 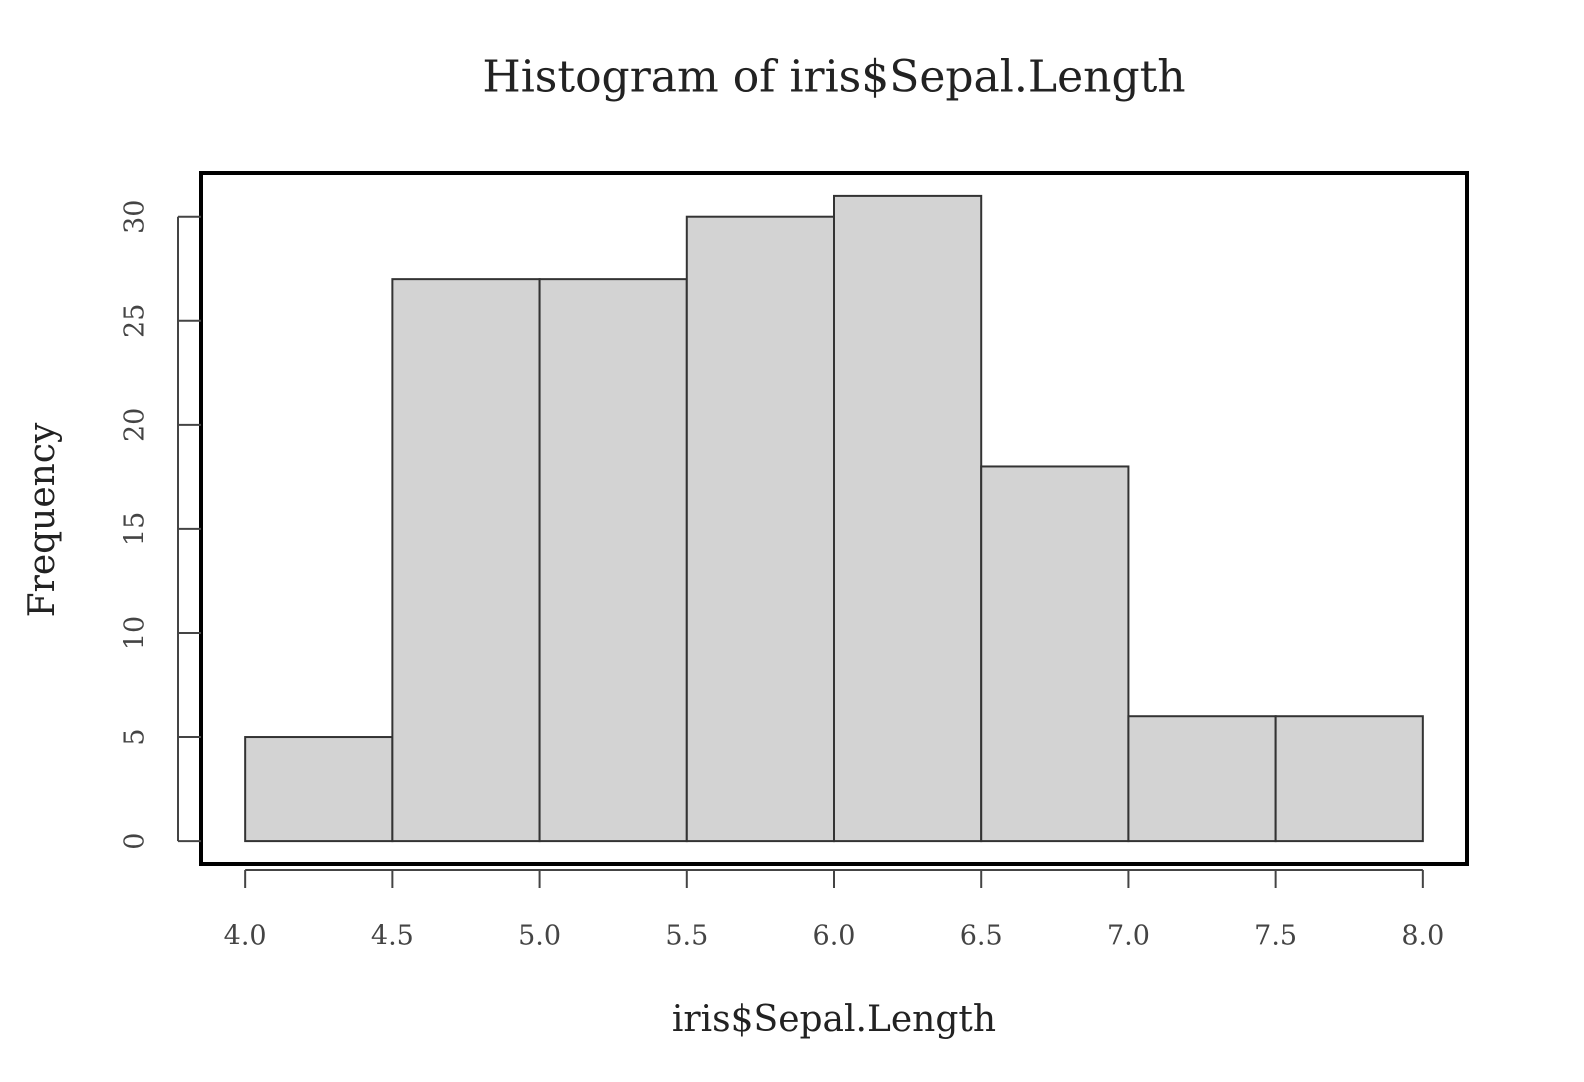 What do you see at coordinates (135, 217) in the screenshot?
I see `y-tick-label: 30` at bounding box center [135, 217].